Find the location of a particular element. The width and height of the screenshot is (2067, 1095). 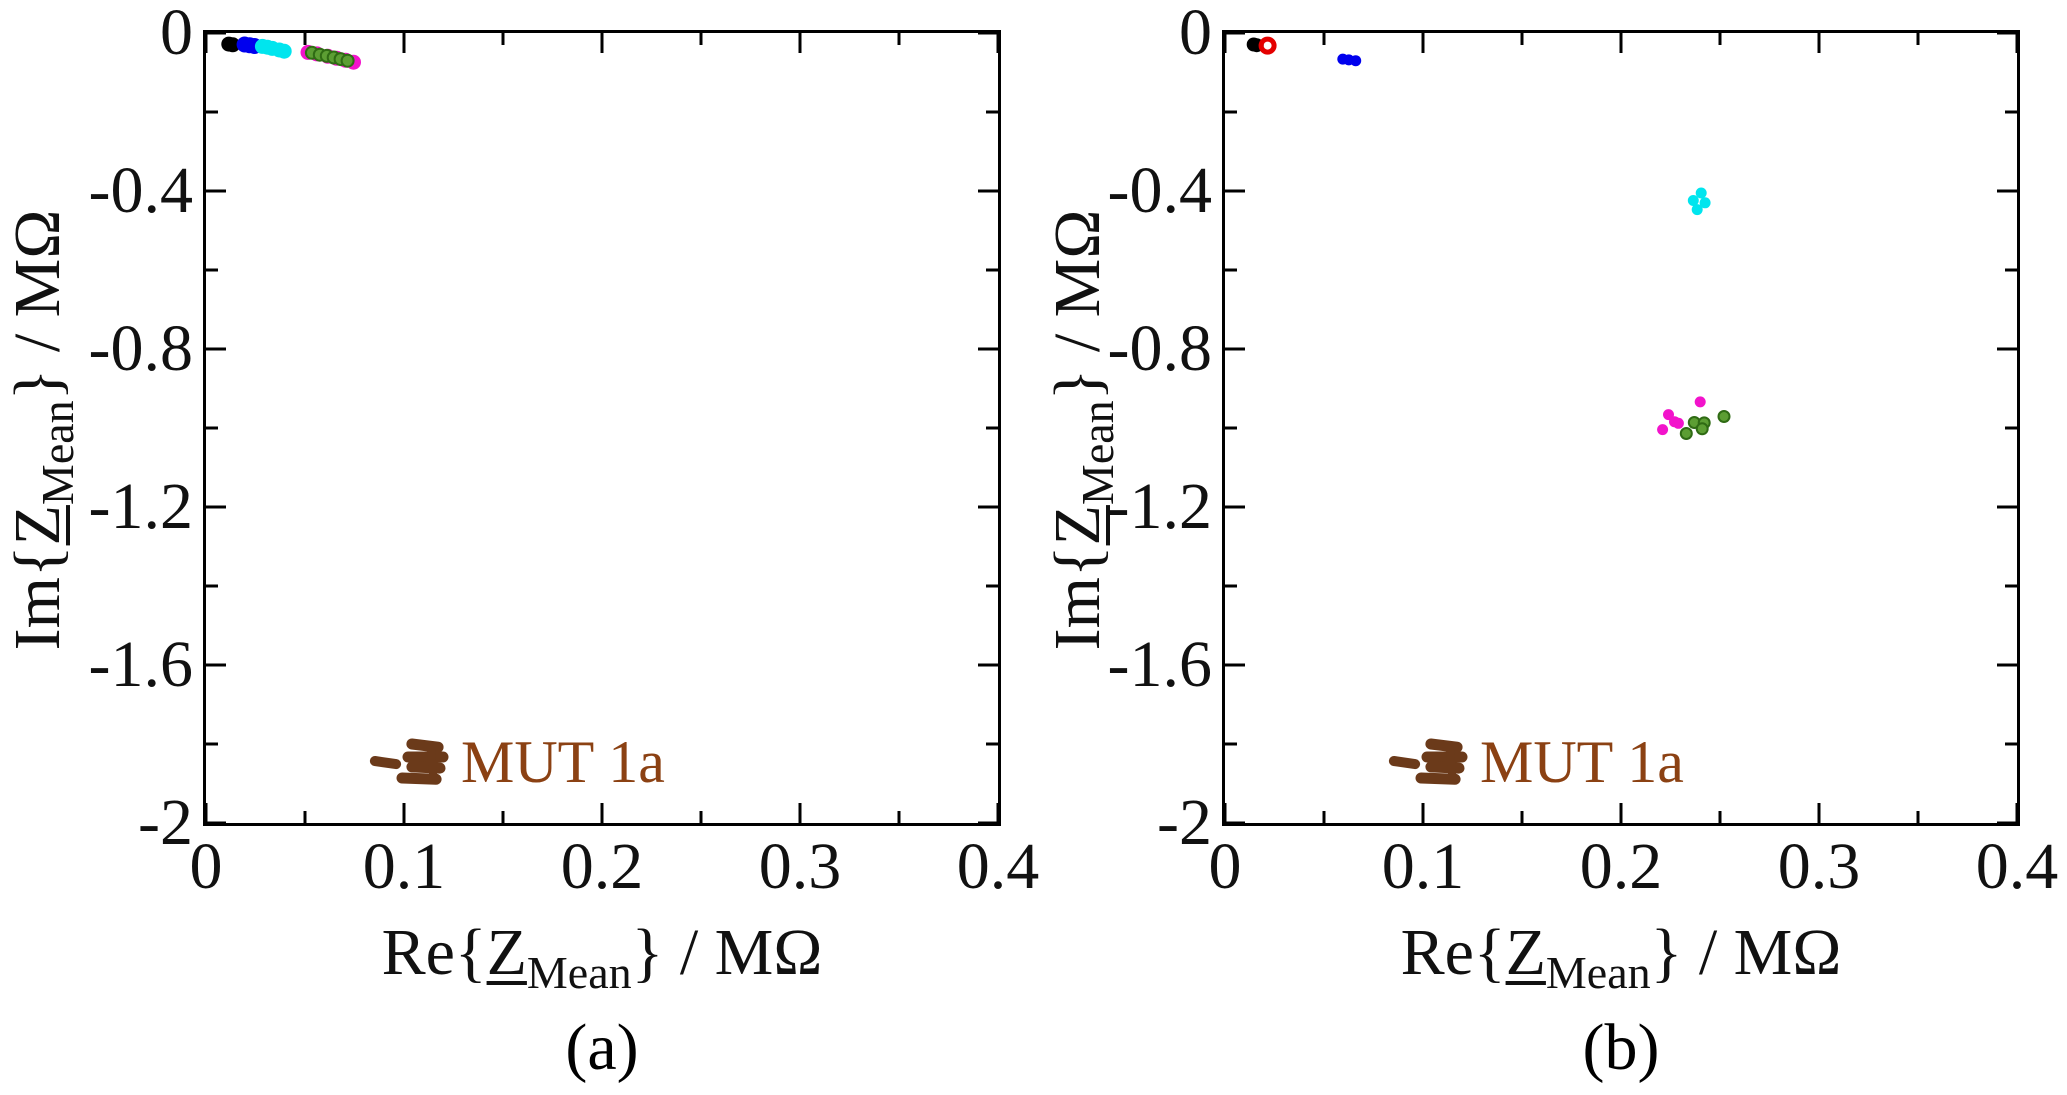

y-label-z-underlined: Z is located at coordinates (1077, 525).